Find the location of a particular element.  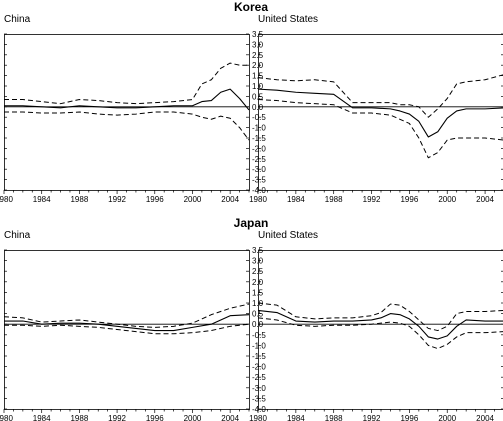

japan-china-ytick-label: 1.0 is located at coordinates (258, 303).